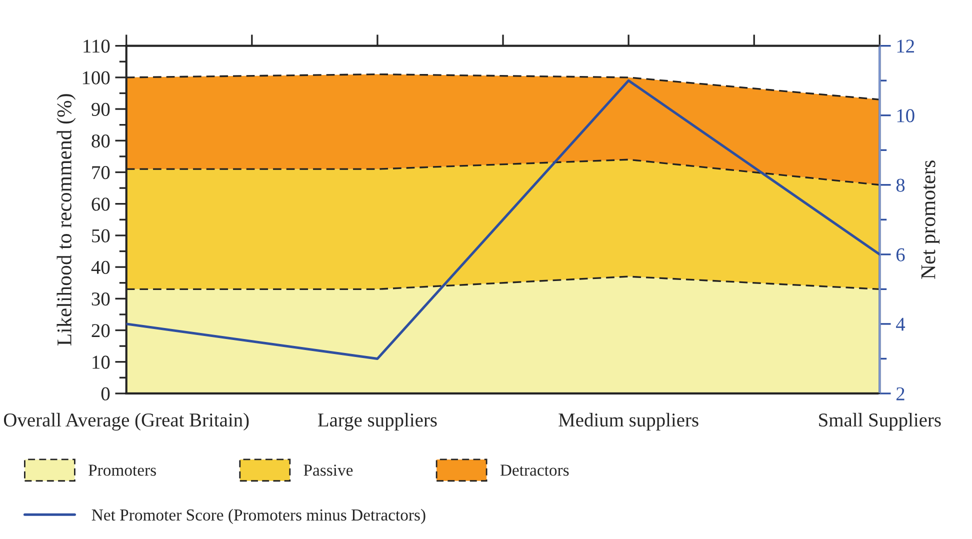 The height and width of the screenshot is (539, 972). I want to click on y-axis-title: Likelihood to recommend (%), so click(66, 220).